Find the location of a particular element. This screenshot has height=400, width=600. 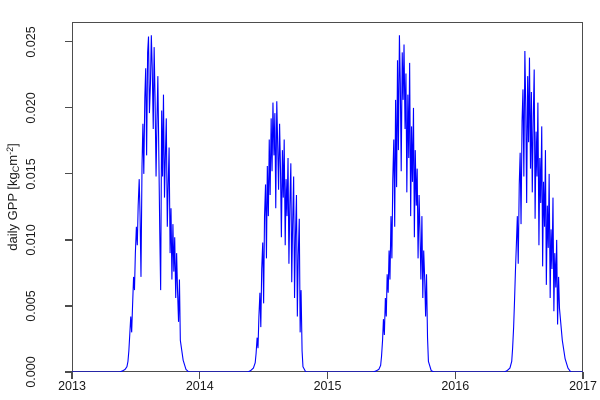

y-tick-label-4: 0.020 is located at coordinates (31, 107).